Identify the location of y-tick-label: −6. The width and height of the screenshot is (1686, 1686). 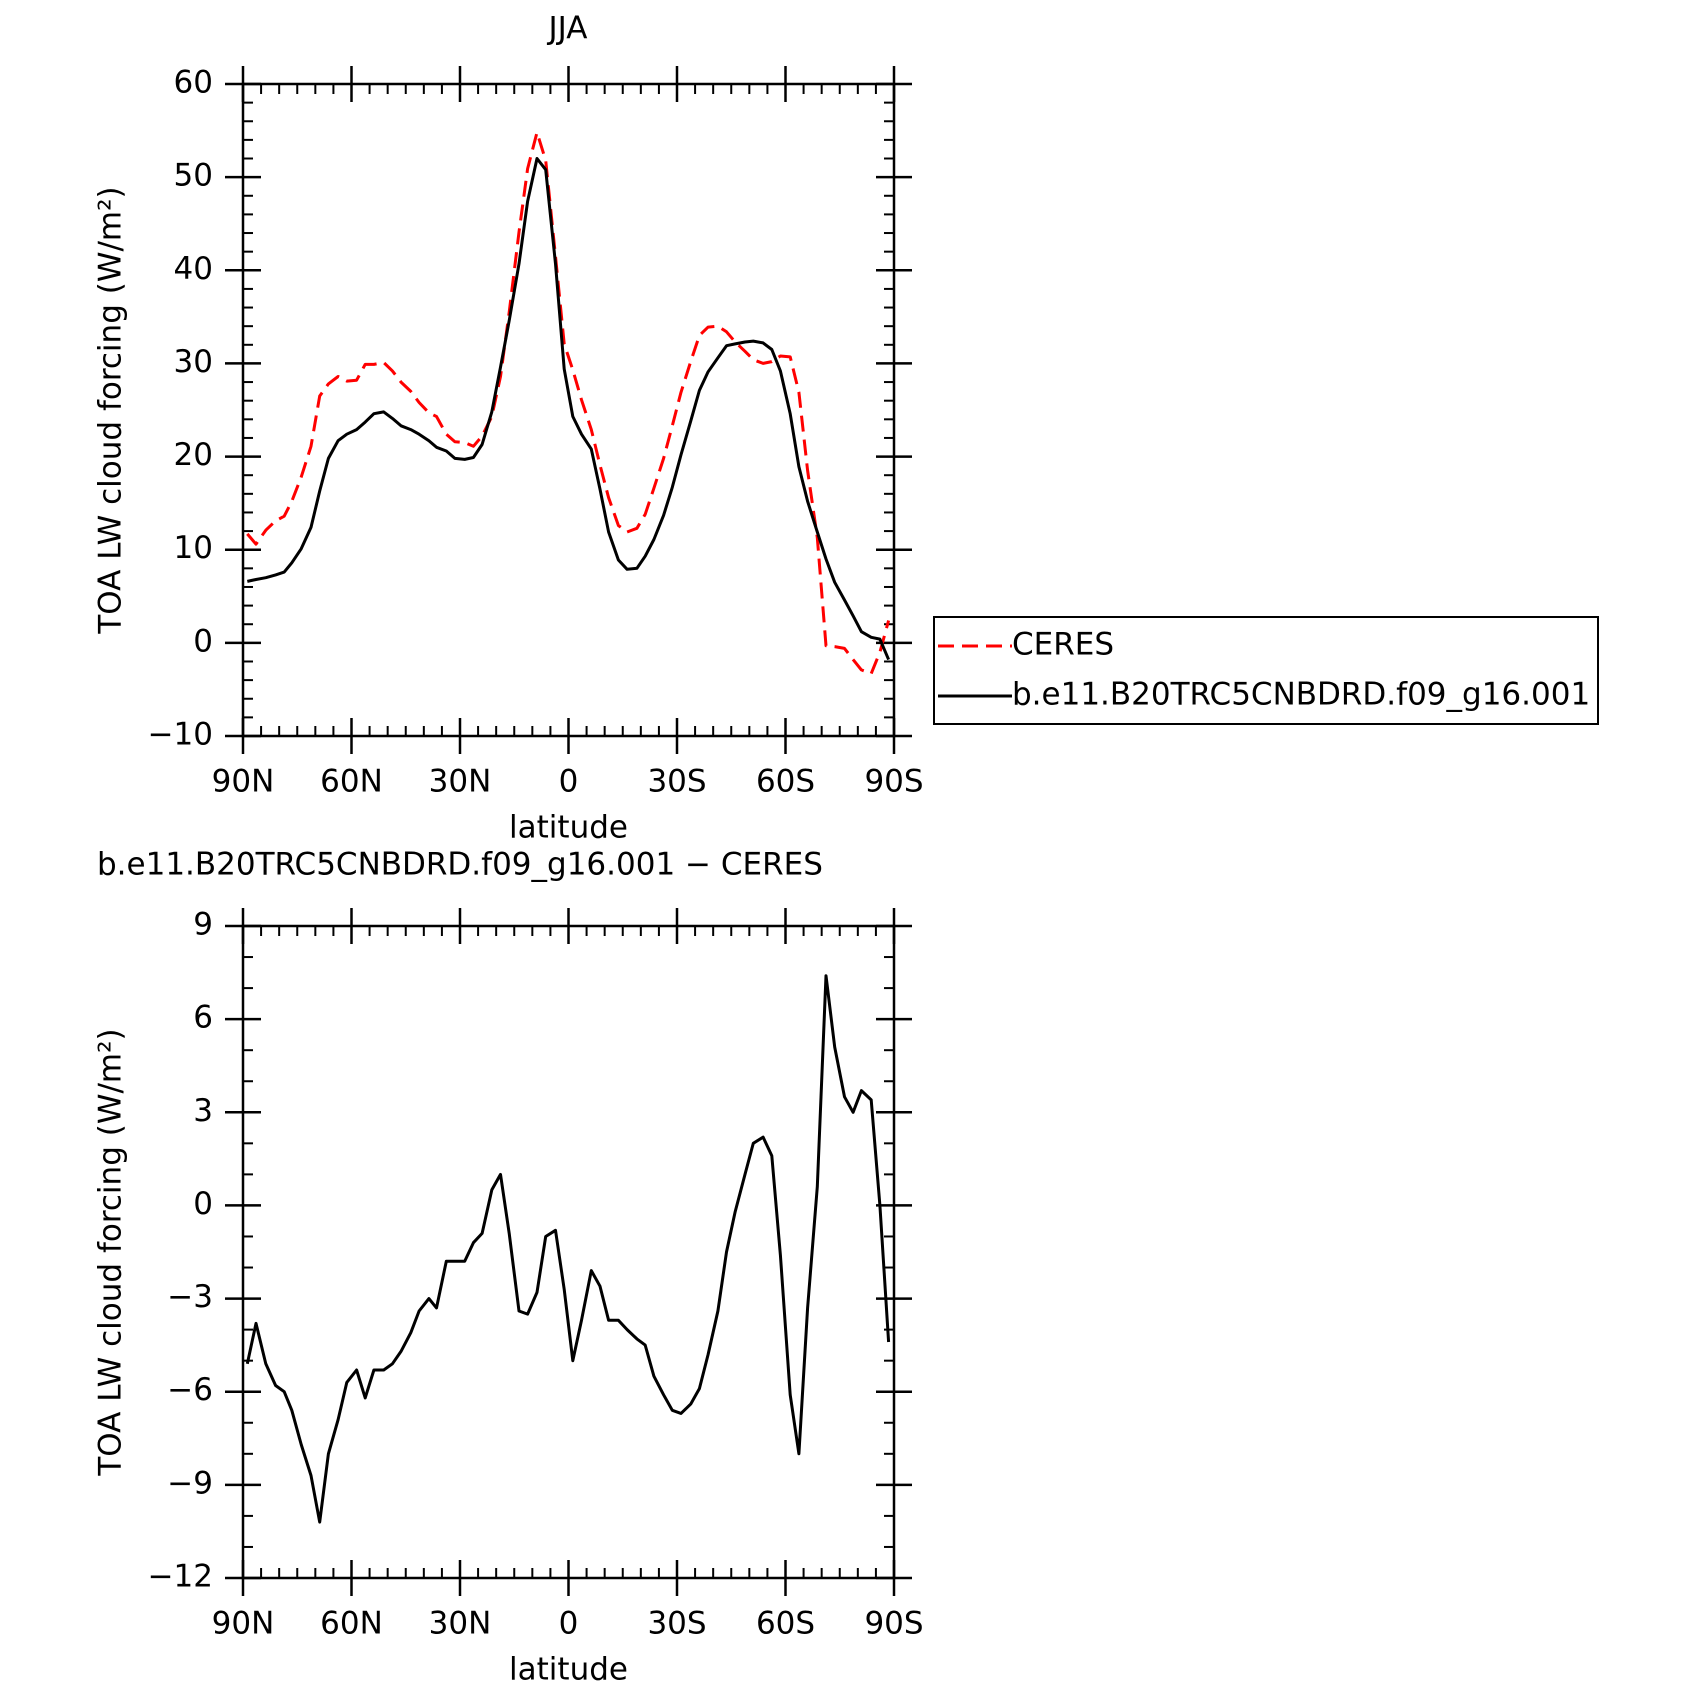
(190, 1390).